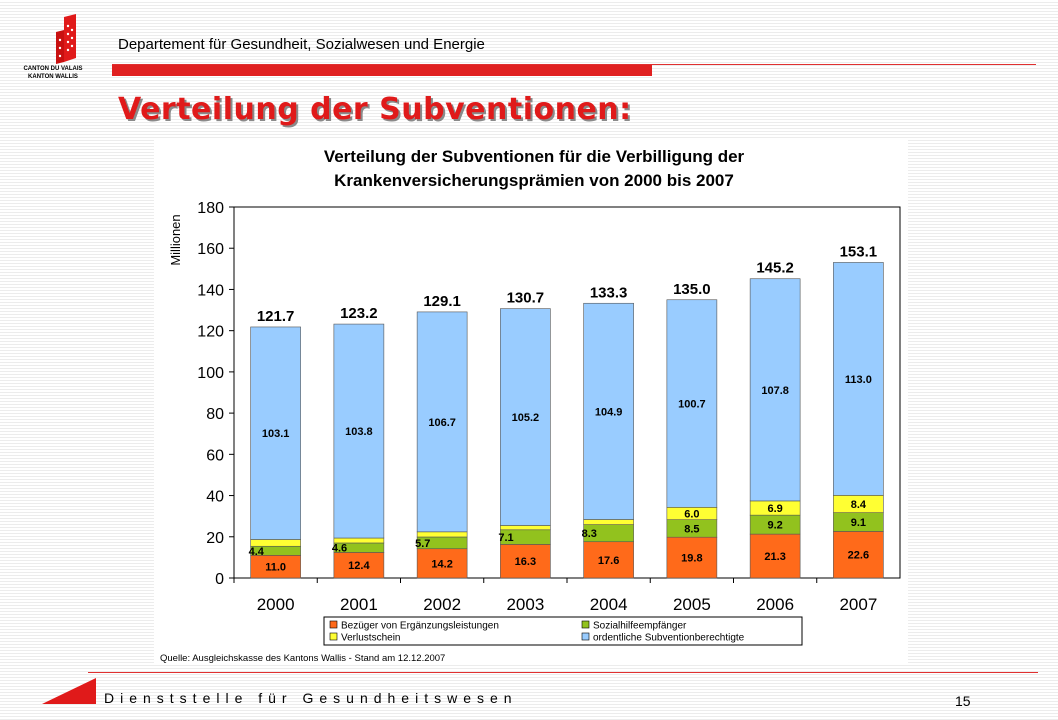 This screenshot has width=1058, height=720. I want to click on y-tick-label: 100, so click(210, 373).